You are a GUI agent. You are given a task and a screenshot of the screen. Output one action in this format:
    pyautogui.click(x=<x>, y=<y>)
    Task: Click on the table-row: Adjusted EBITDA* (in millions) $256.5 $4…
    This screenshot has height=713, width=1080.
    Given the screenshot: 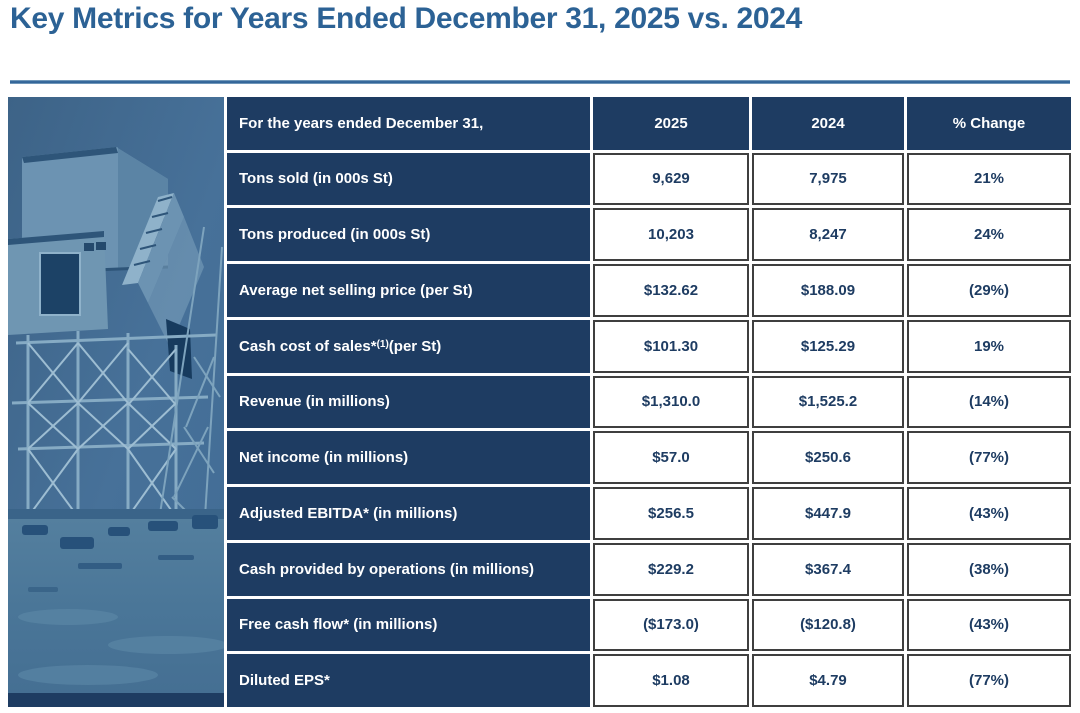 What is the action you would take?
    pyautogui.click(x=649, y=513)
    